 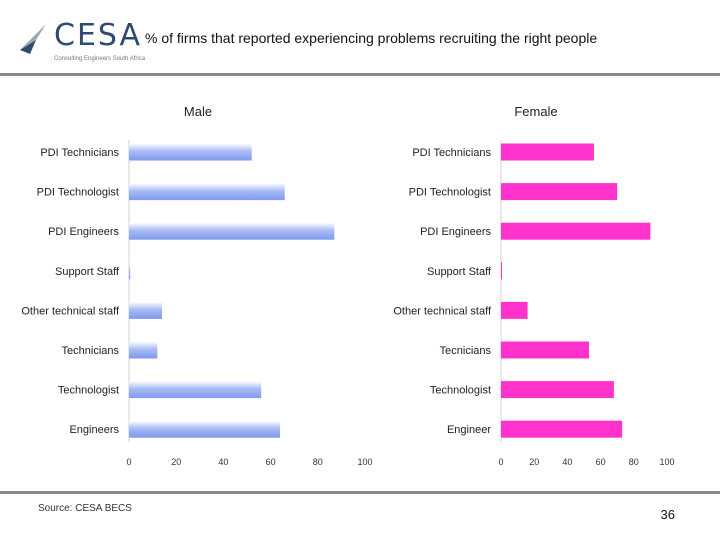 I want to click on female-x-tick-2: 40, so click(x=567, y=462).